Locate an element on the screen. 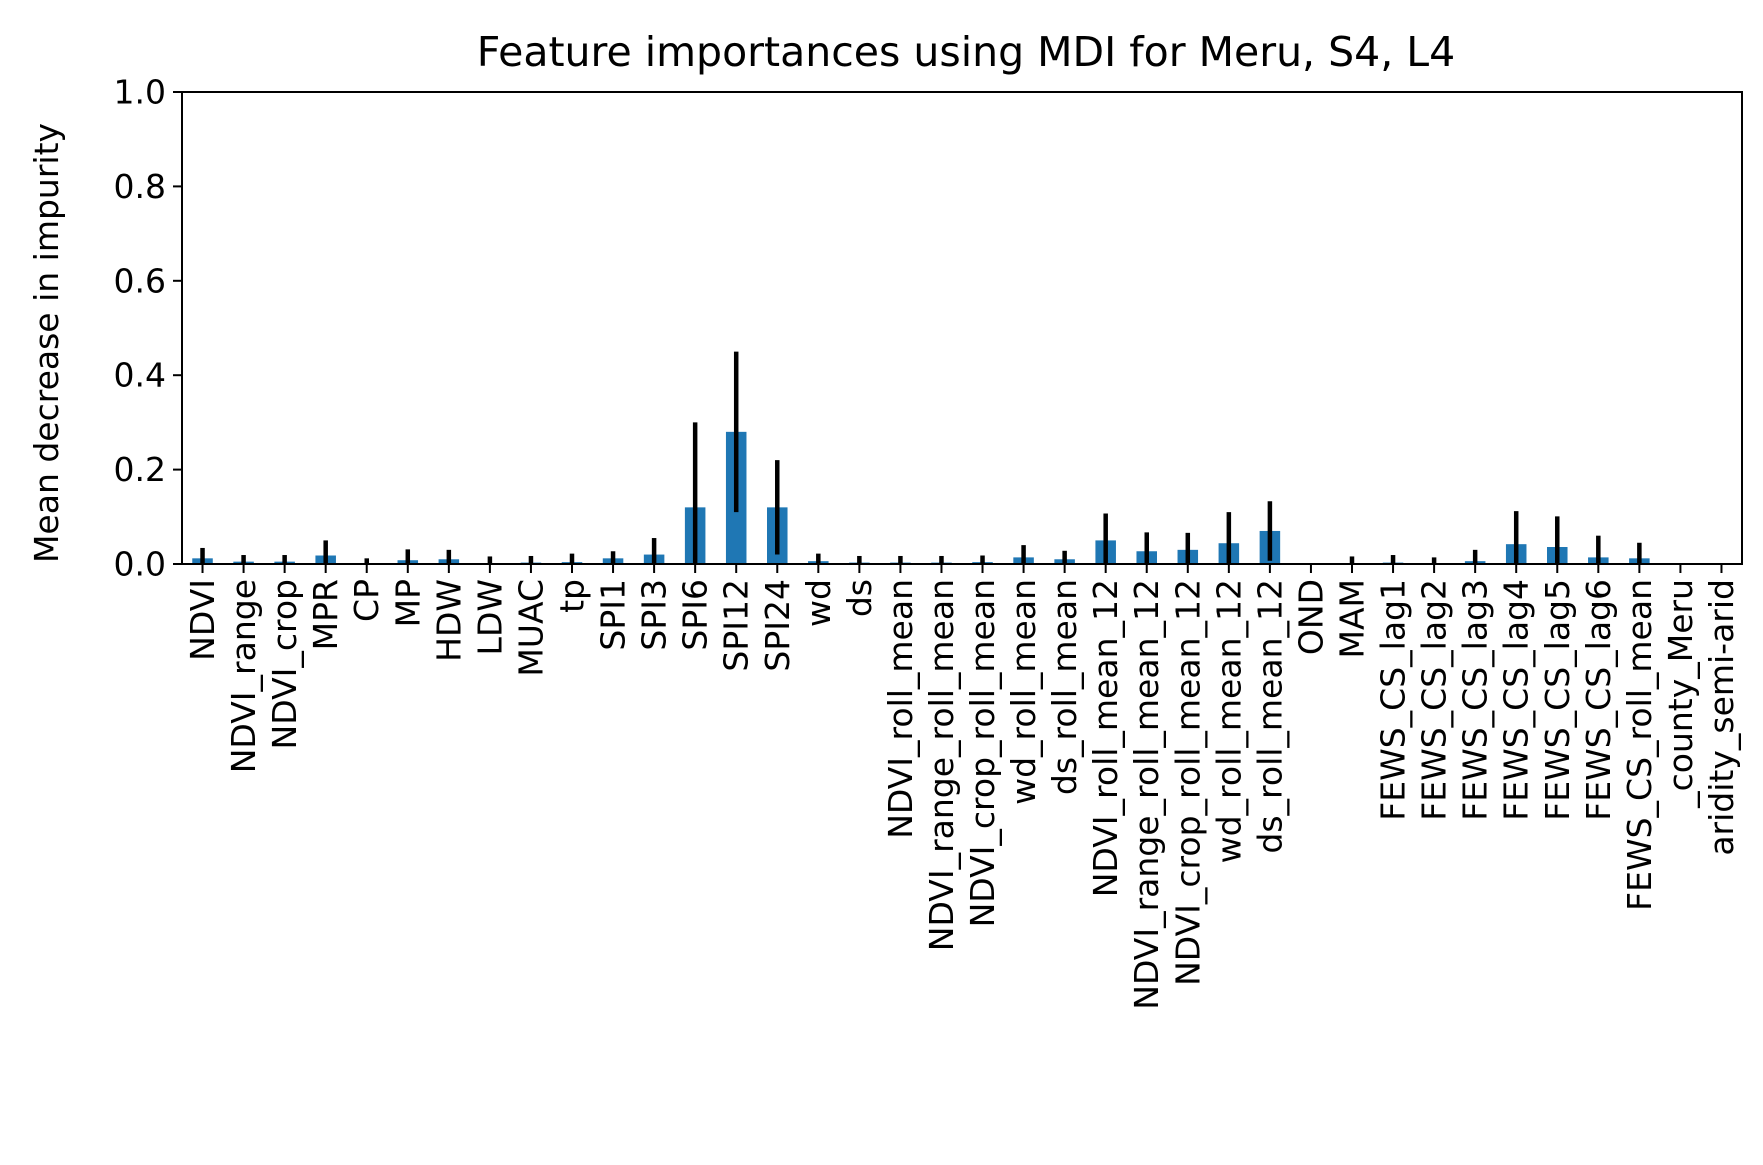 The width and height of the screenshot is (1763, 1165). x-tick-label: NDVI_range_roll_mean is located at coordinates (941, 765).